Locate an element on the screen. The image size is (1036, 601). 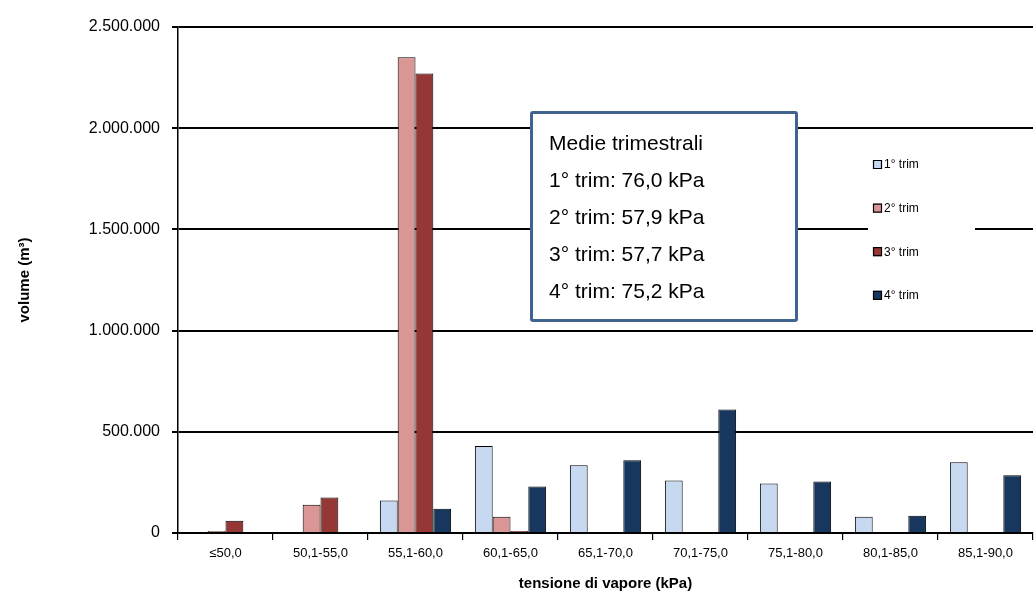
y-axis-title: volume (m³) is located at coordinates (24, 280).